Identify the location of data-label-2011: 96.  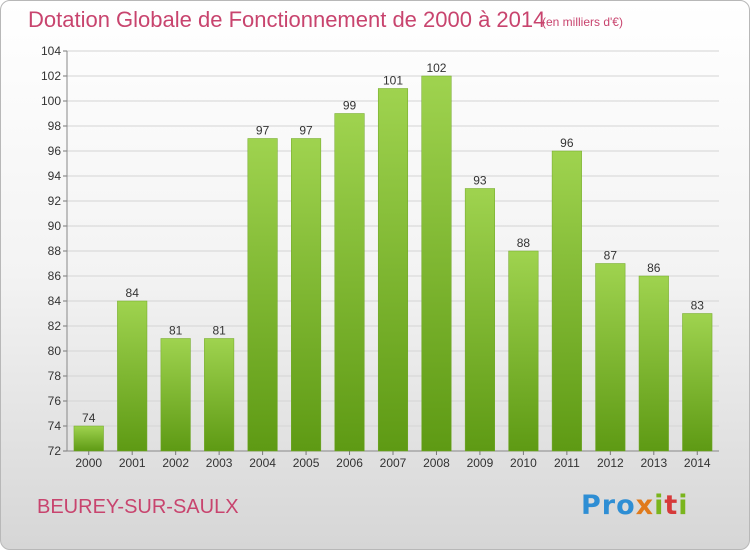
(567, 143).